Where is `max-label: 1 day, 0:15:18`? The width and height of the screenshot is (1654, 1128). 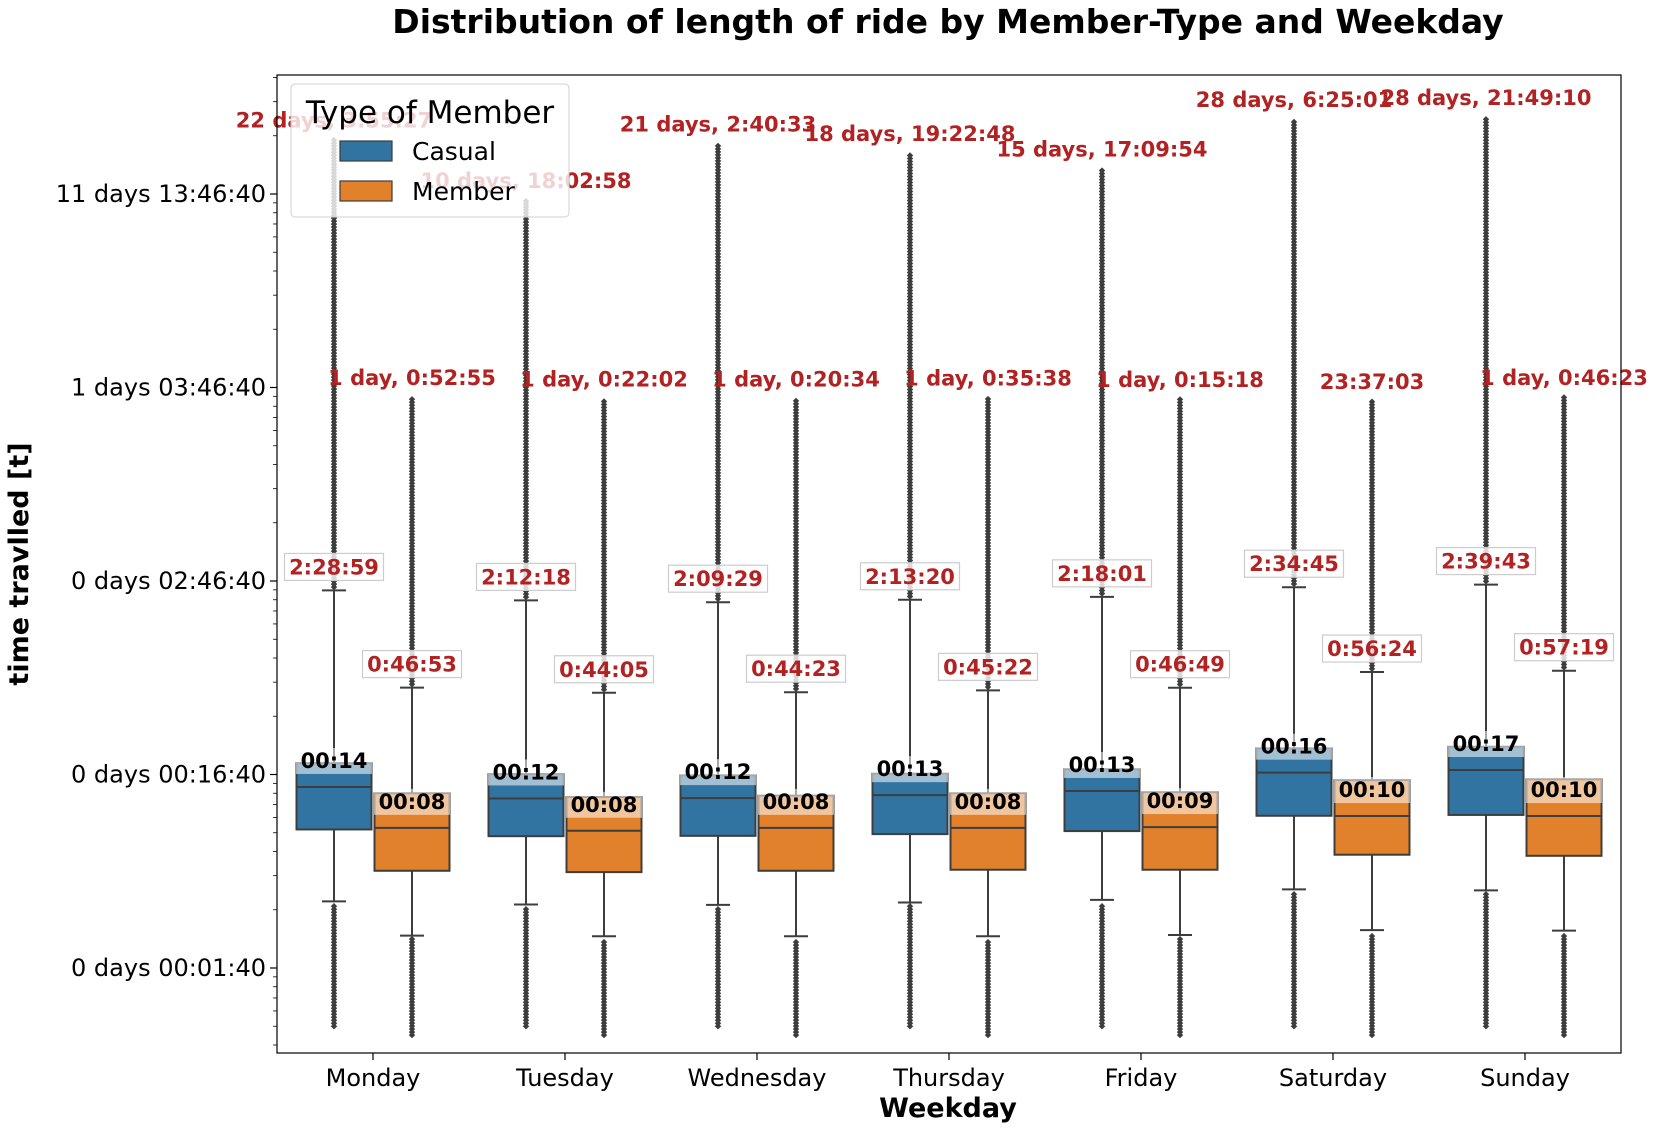 max-label: 1 day, 0:15:18 is located at coordinates (1180, 380).